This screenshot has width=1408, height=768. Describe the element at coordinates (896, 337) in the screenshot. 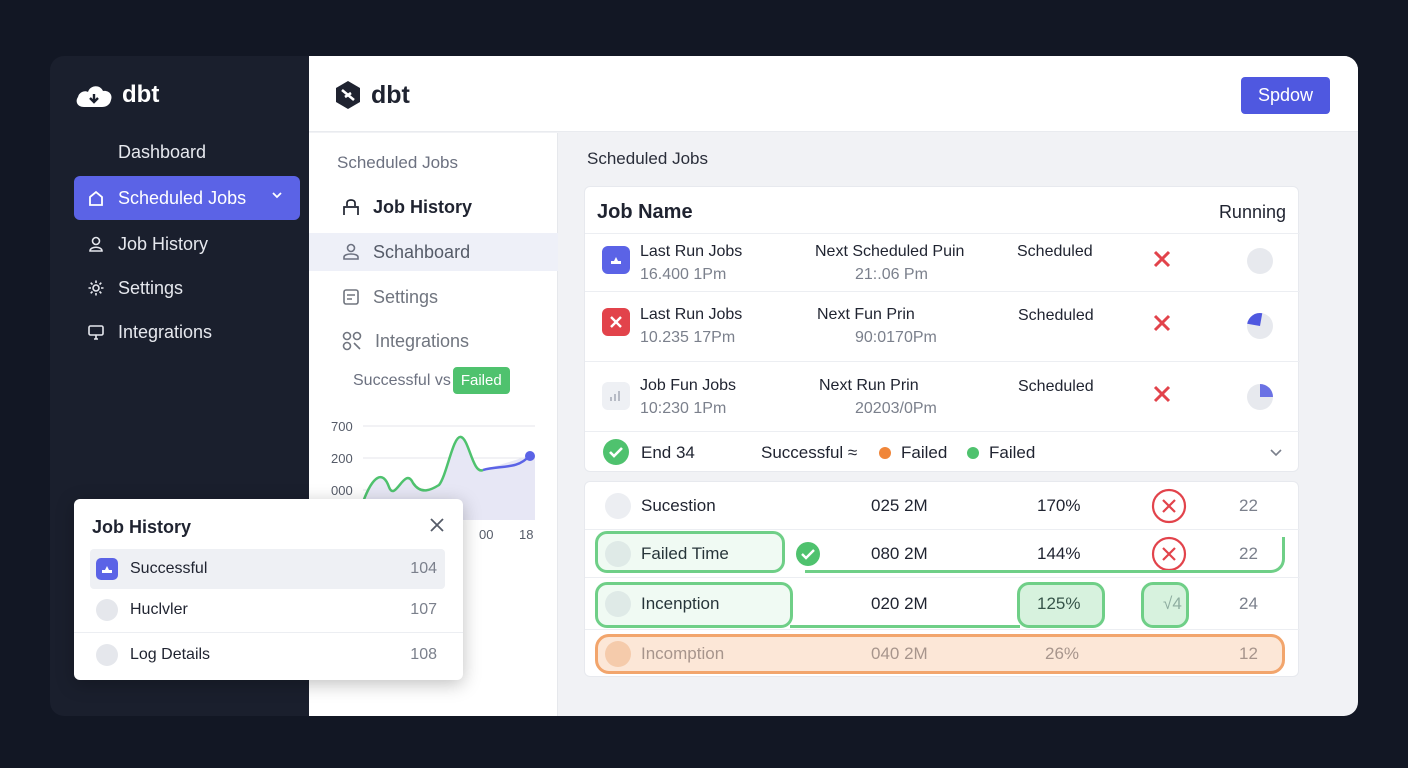

I see `job-next-time: 90:0170Pm` at that location.